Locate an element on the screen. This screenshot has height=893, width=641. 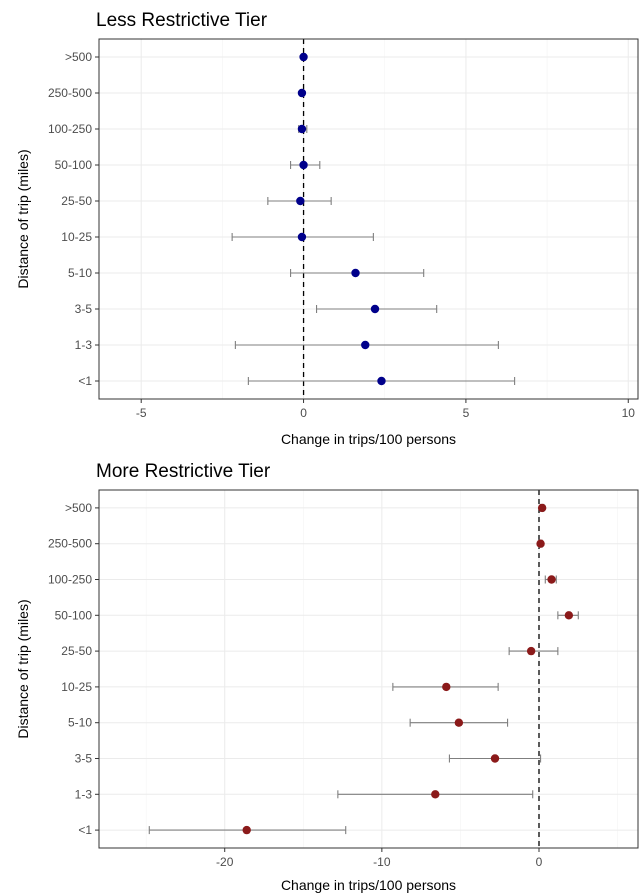
x-tick-label: 5 is located at coordinates (466, 413).